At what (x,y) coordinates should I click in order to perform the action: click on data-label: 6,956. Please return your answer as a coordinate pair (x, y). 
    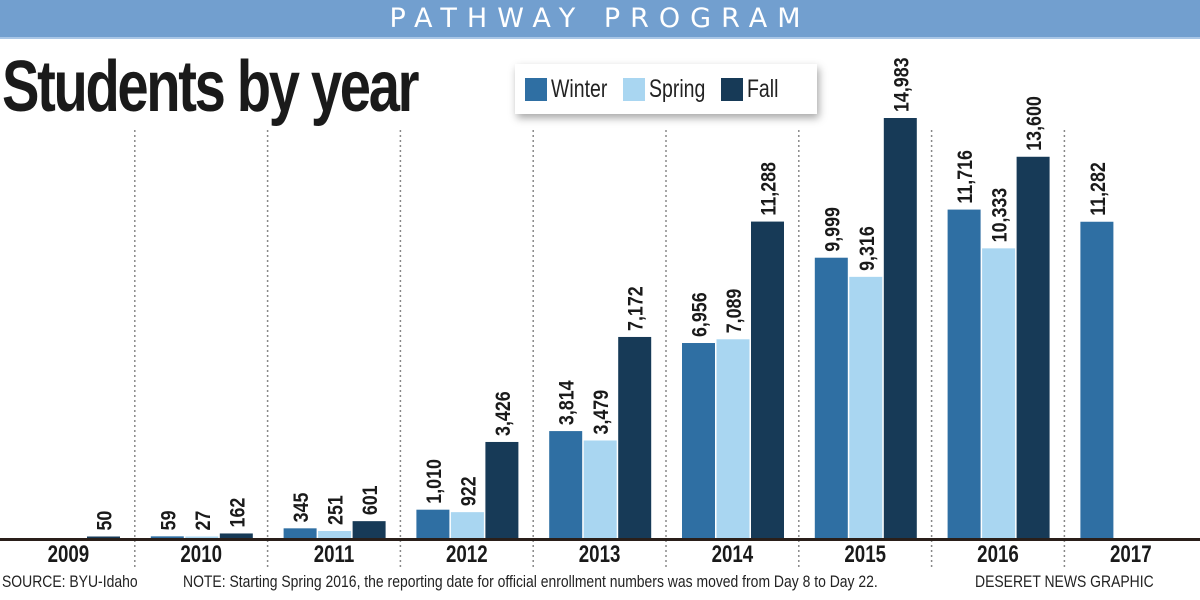
    Looking at the image, I should click on (700, 314).